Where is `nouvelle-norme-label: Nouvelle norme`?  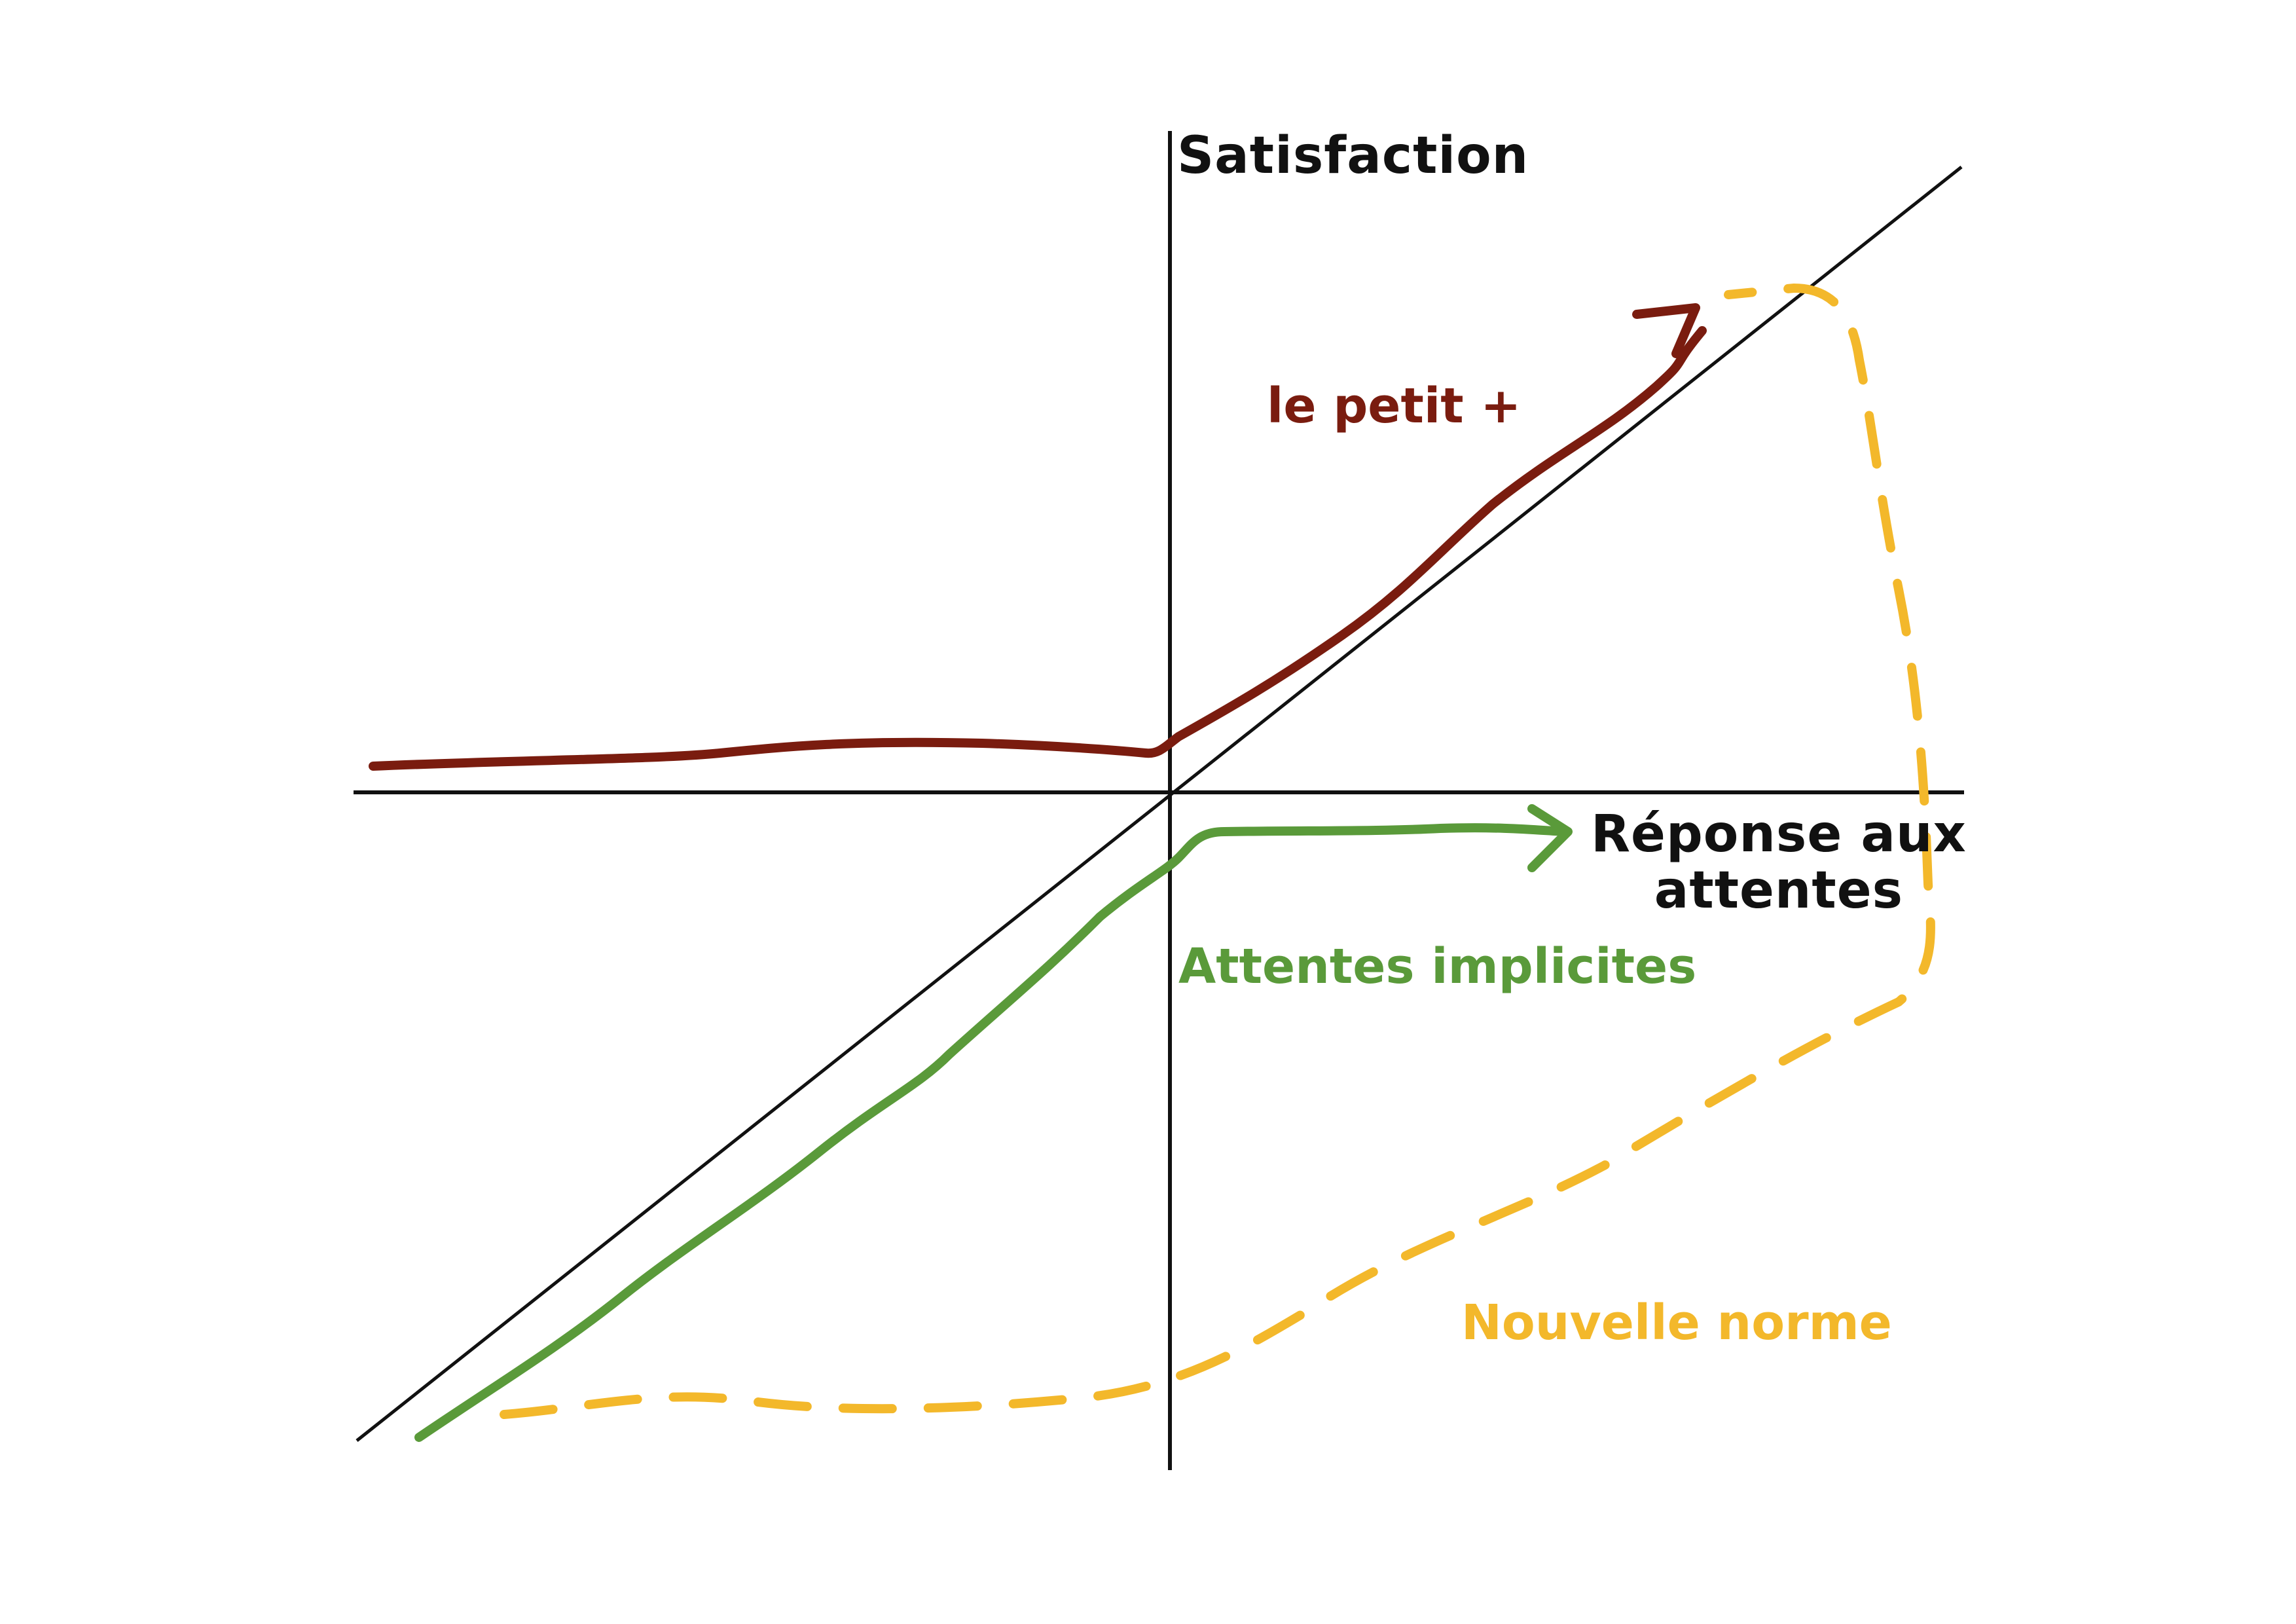 nouvelle-norme-label: Nouvelle norme is located at coordinates (1676, 1323).